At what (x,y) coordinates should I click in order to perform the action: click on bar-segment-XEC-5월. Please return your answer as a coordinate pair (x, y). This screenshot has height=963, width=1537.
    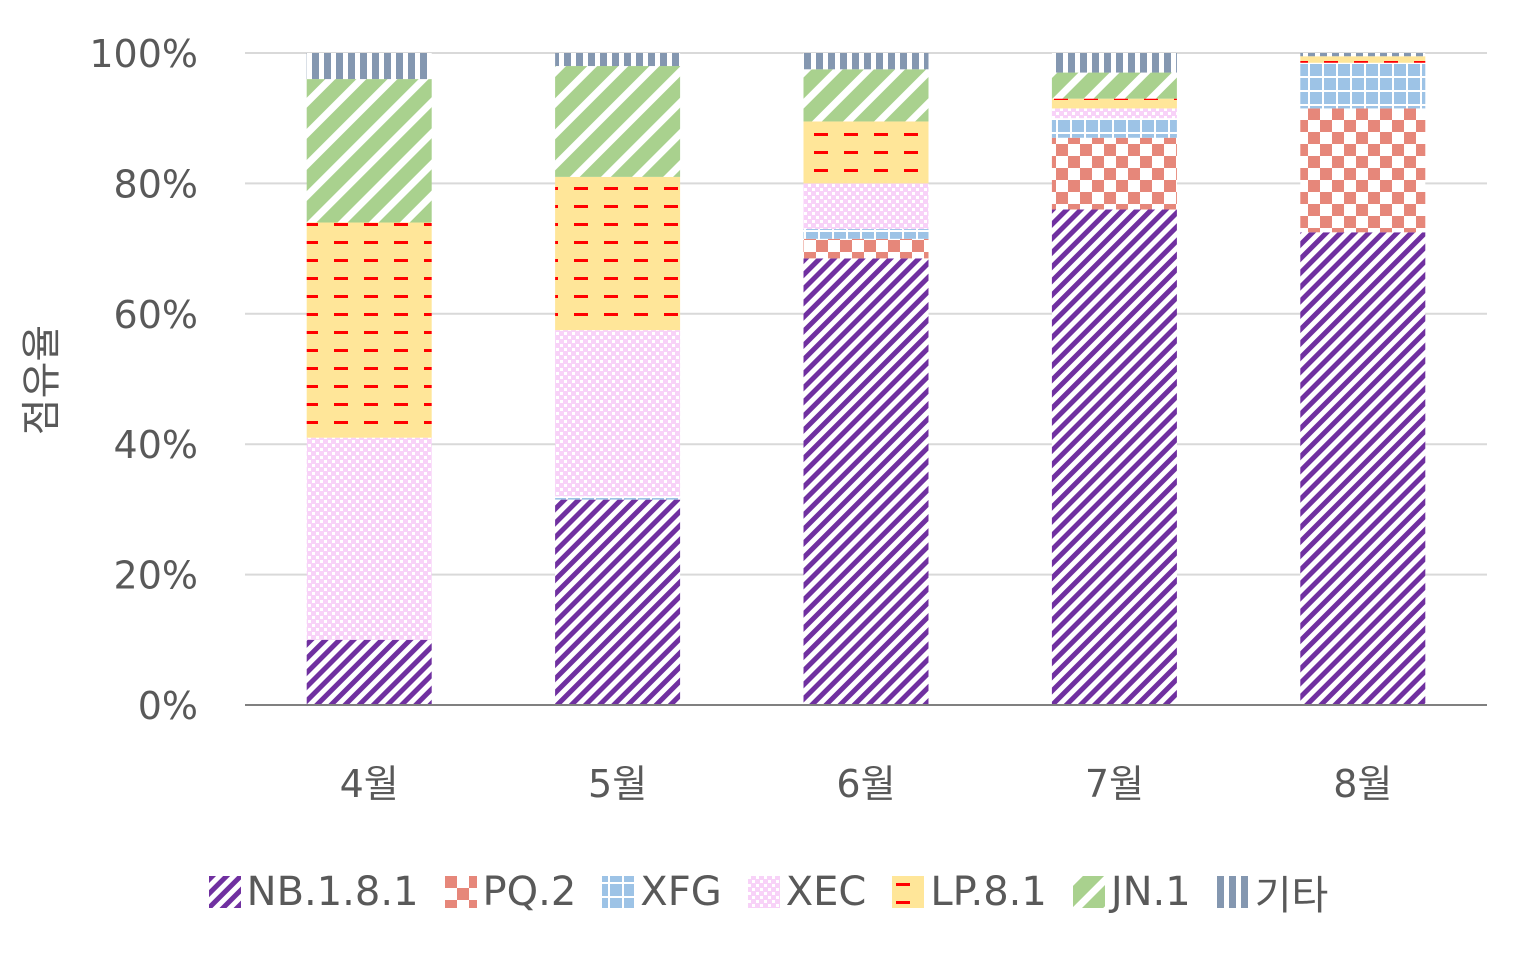
    Looking at the image, I should click on (618, 413).